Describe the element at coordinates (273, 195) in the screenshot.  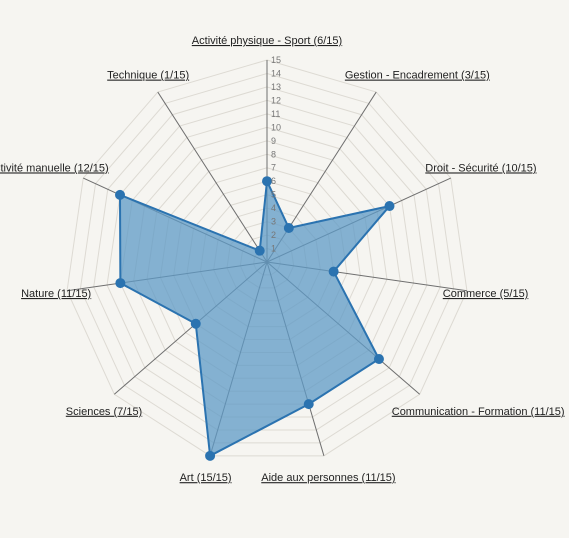
I see `tick-label: 5` at that location.